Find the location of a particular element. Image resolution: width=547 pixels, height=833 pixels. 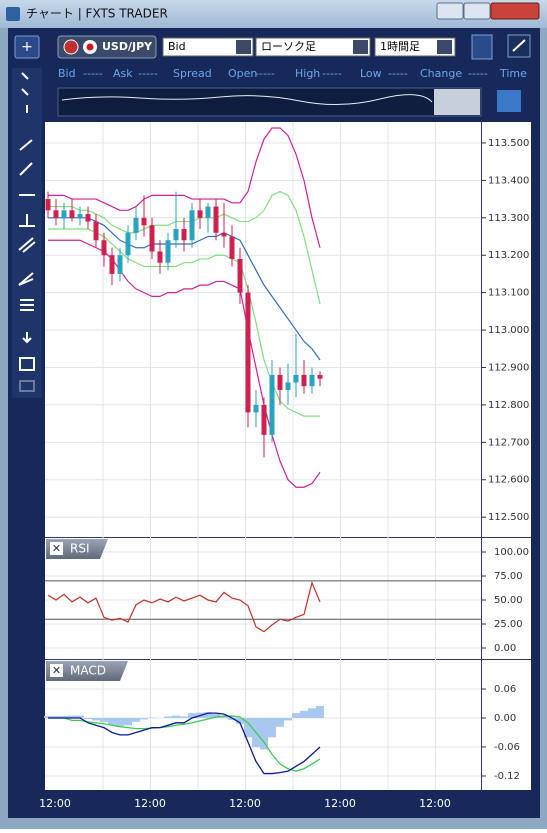

price-side: Bid is located at coordinates (177, 46).